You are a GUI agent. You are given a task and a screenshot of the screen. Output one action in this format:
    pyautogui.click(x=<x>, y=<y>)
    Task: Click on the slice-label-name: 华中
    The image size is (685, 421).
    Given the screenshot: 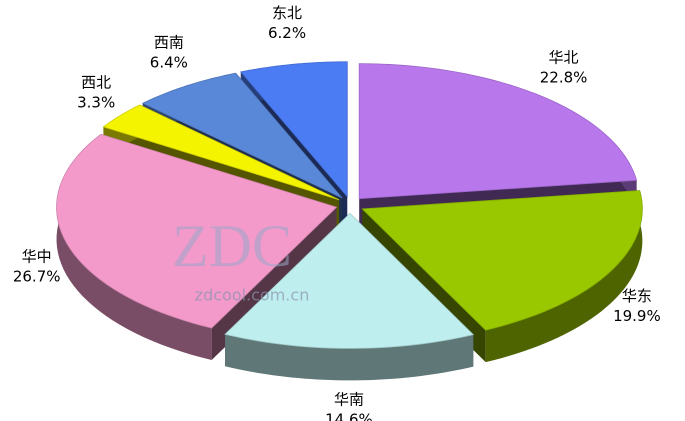 What is the action you would take?
    pyautogui.click(x=37, y=256)
    